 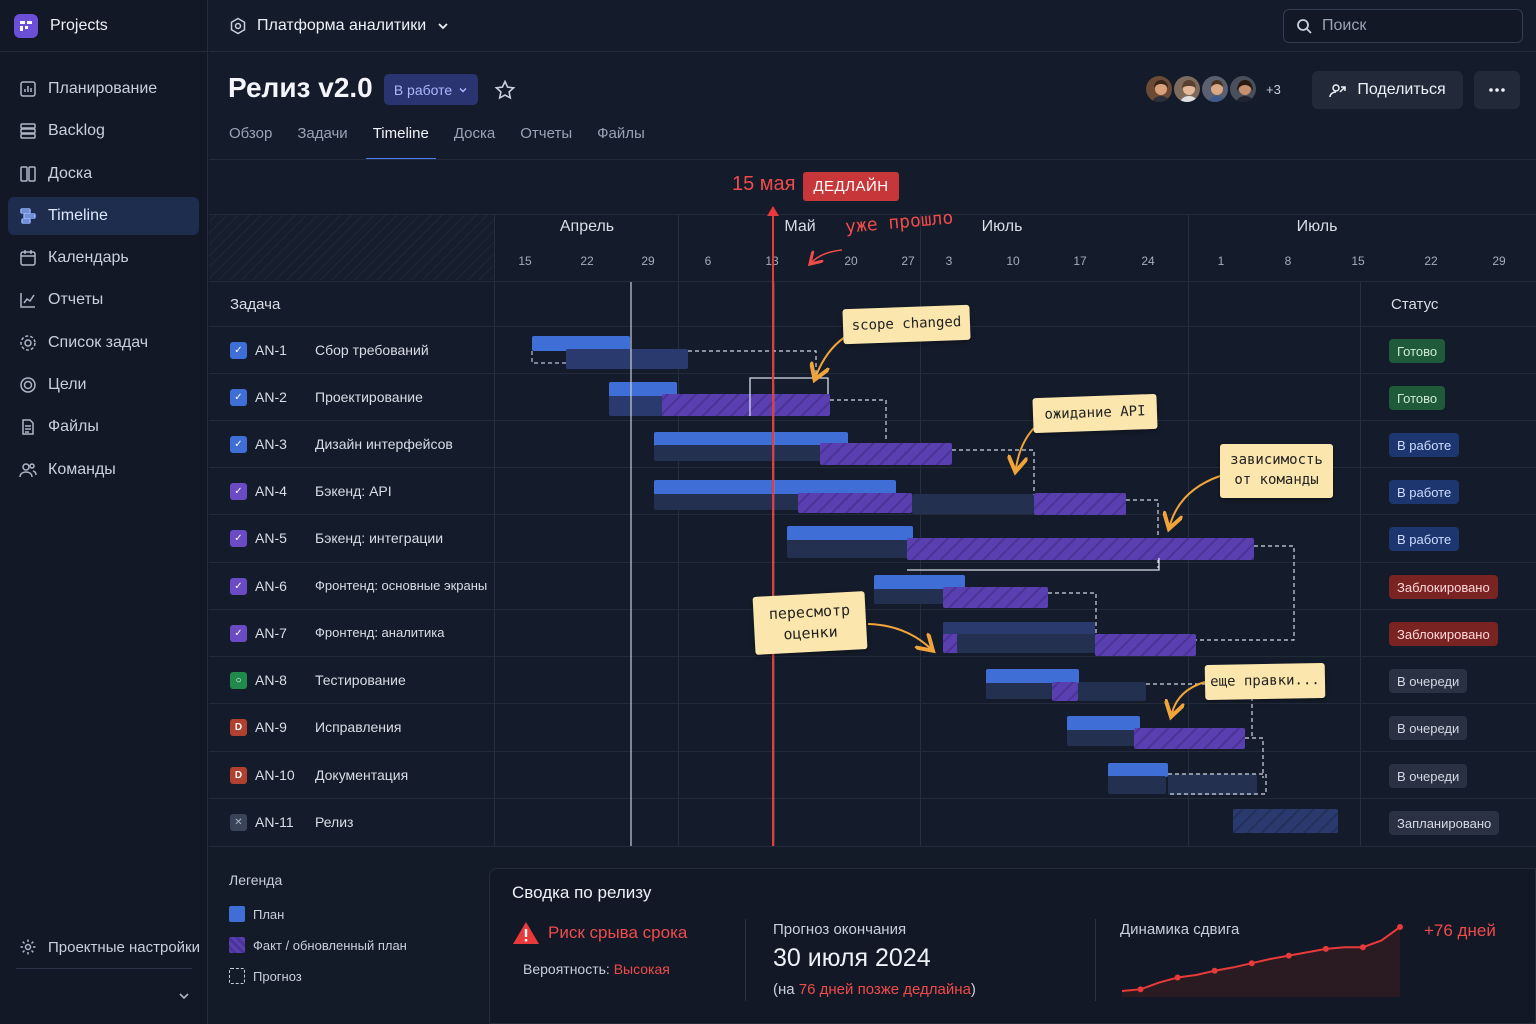 What do you see at coordinates (103, 215) in the screenshot?
I see `sidebar-item-timeline: Timeline` at bounding box center [103, 215].